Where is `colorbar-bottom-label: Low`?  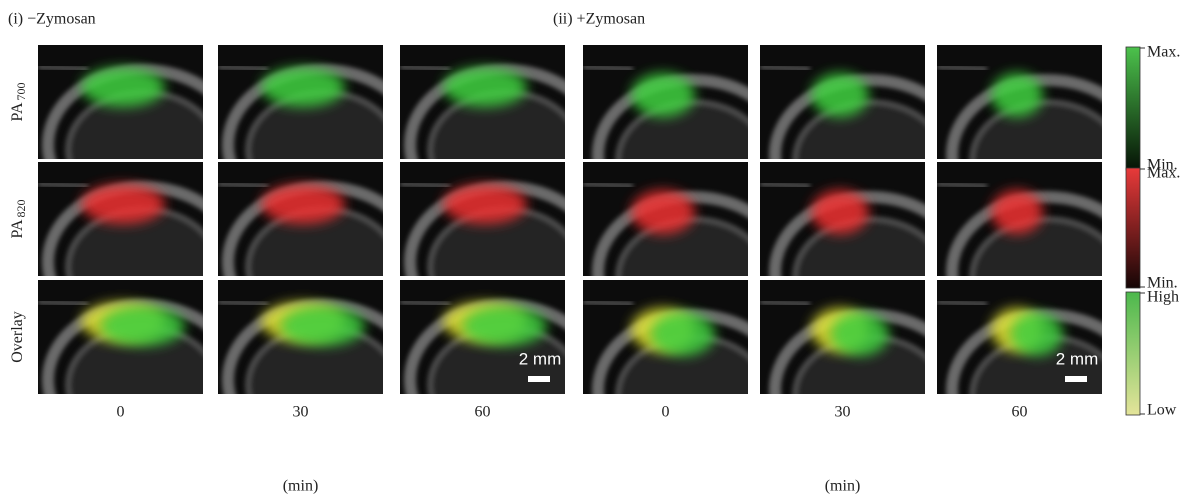
colorbar-bottom-label: Low is located at coordinates (1162, 410).